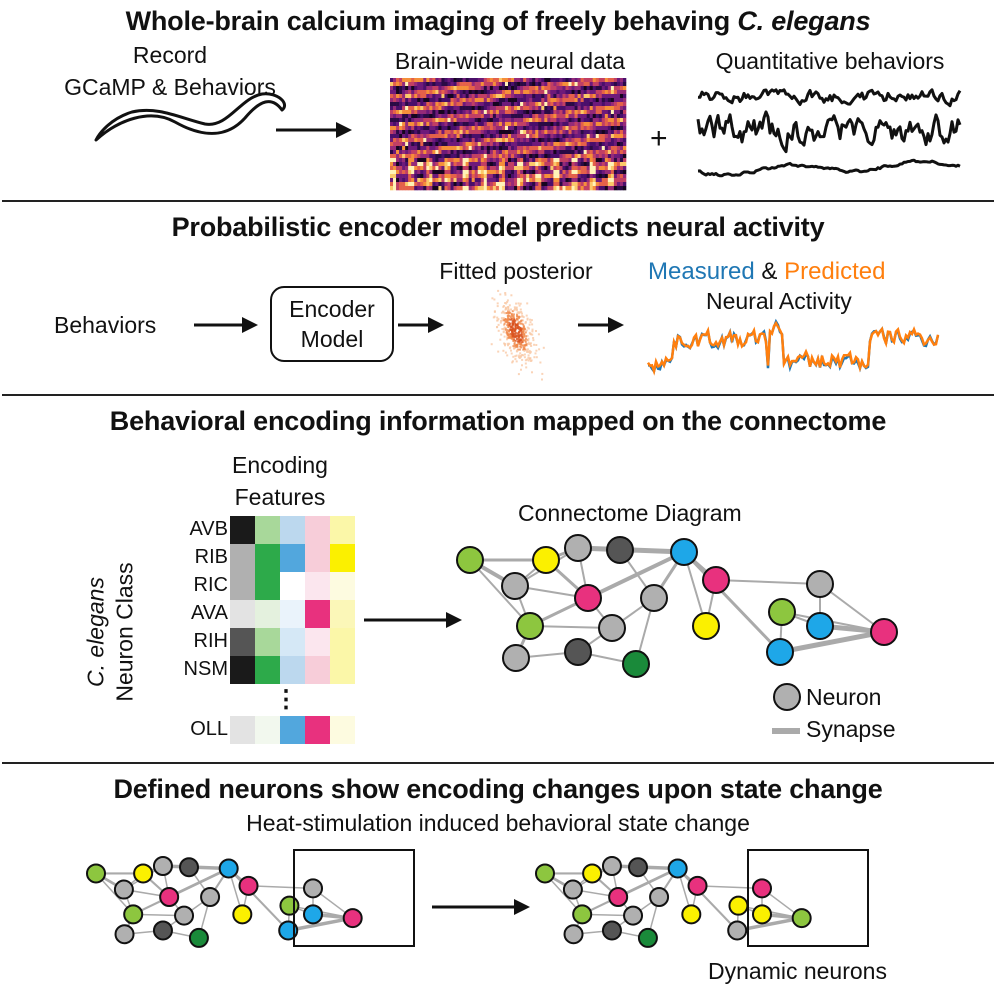 Image resolution: width=996 pixels, height=996 pixels. I want to click on neuron-label-ric: RIC, so click(210, 585).